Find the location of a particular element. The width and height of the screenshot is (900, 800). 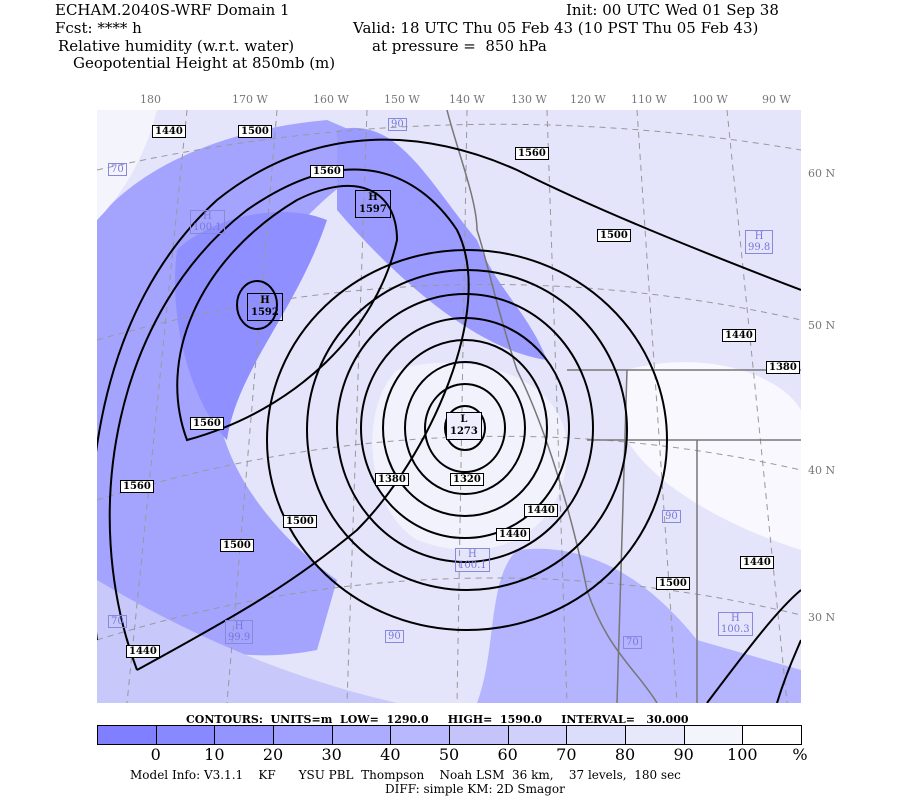

dry-northwest is located at coordinates (127, 165).